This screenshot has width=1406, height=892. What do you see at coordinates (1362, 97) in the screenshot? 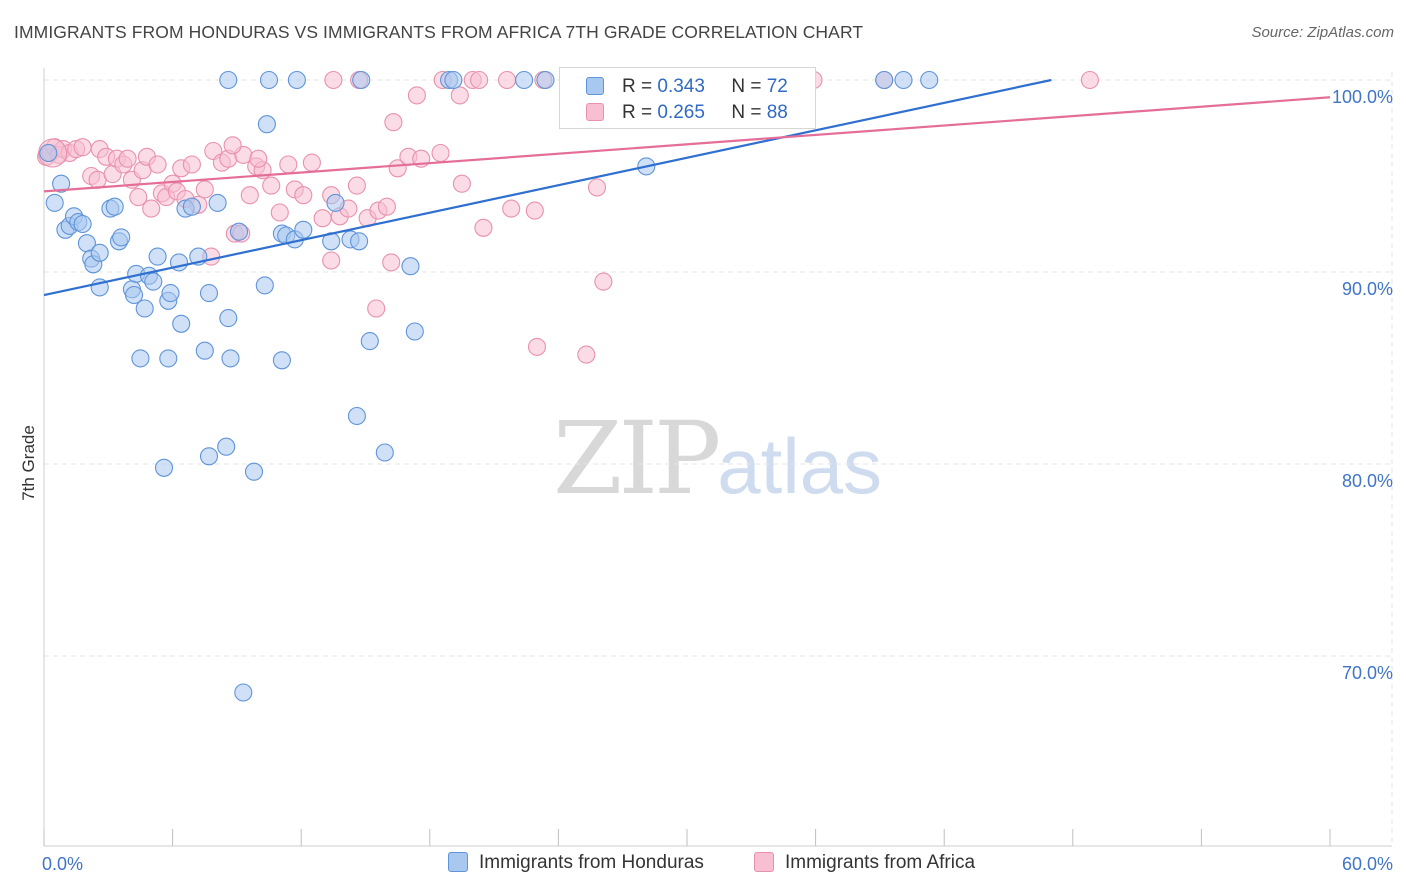
I see `y-tick-label: 100.0%` at bounding box center [1362, 97].